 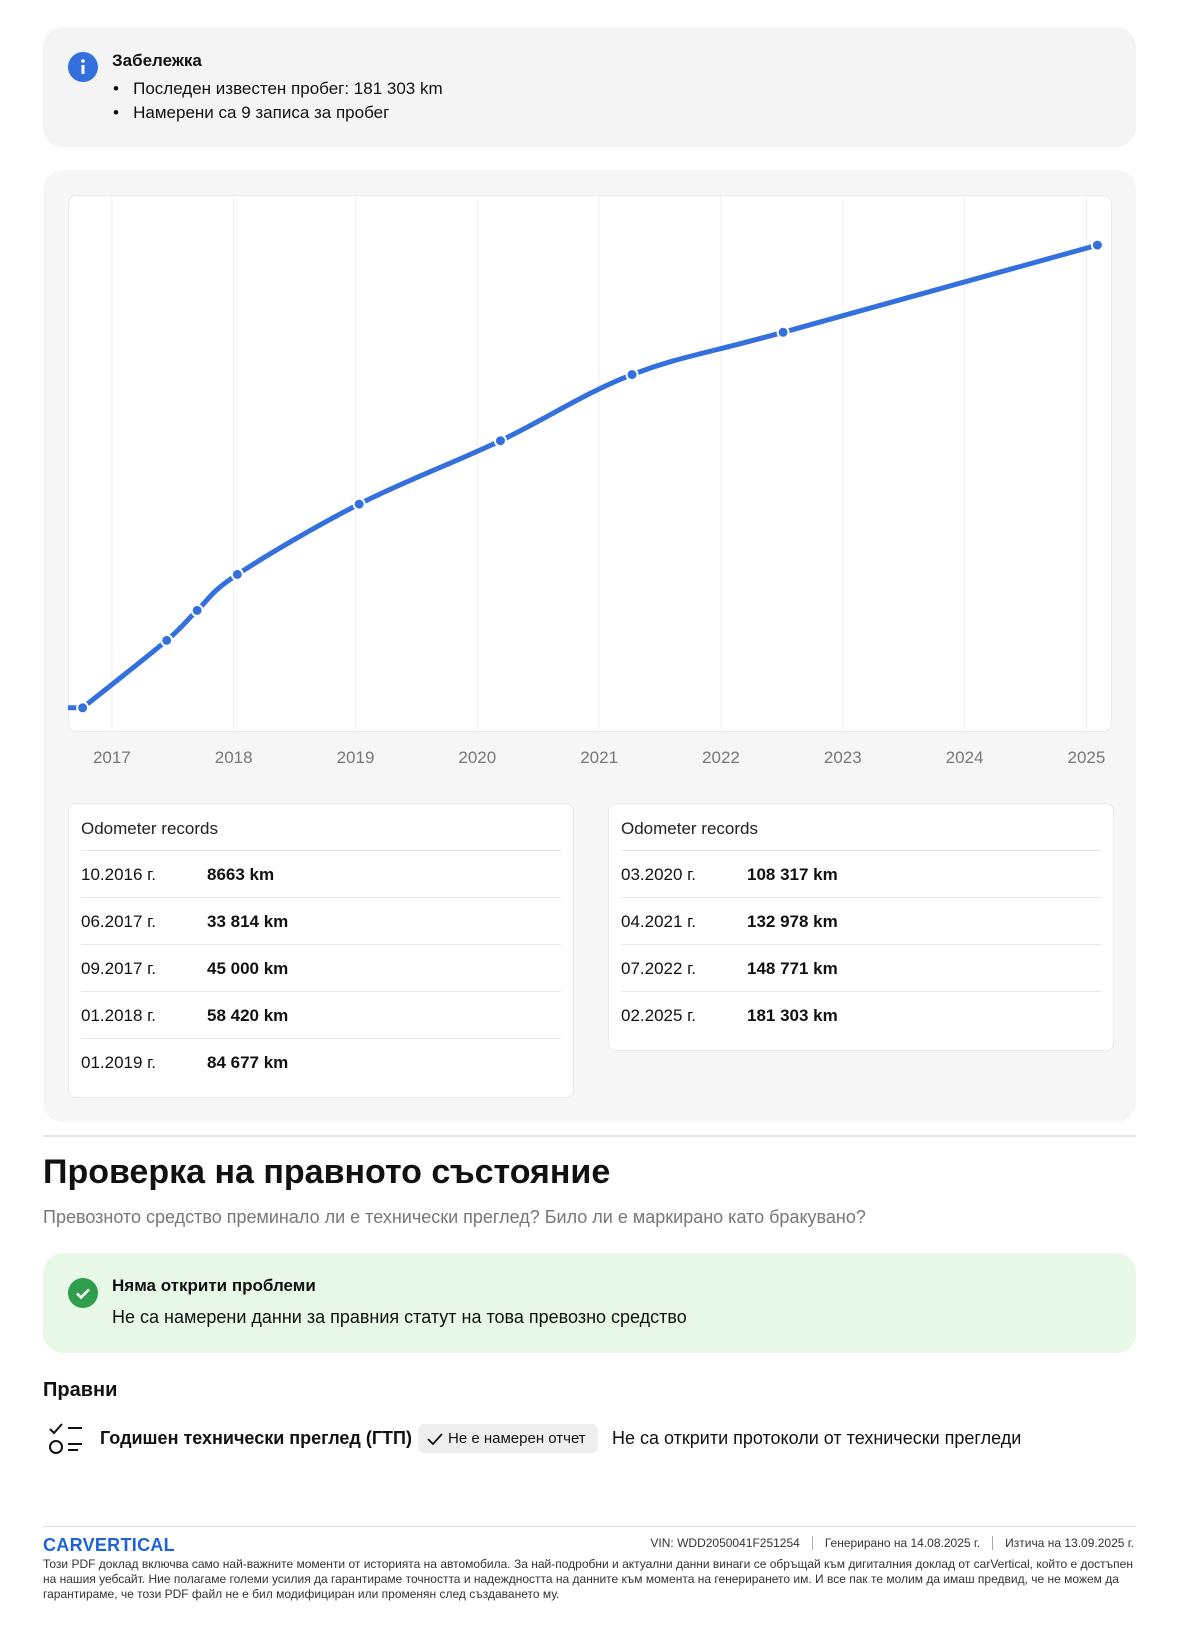 What do you see at coordinates (234, 757) in the screenshot?
I see `x-tick-label: 2018` at bounding box center [234, 757].